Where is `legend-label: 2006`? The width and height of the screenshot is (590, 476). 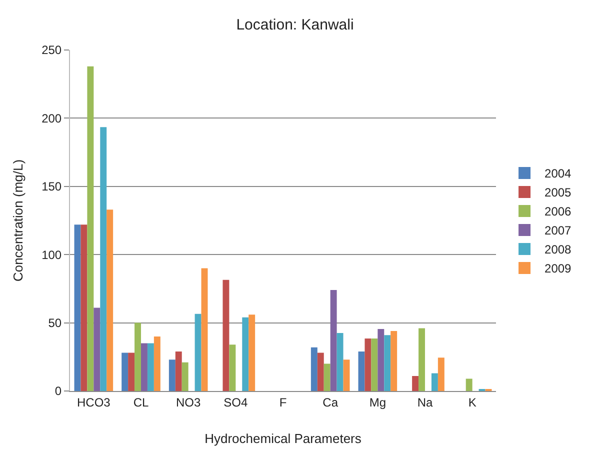 legend-label: 2006 is located at coordinates (558, 211).